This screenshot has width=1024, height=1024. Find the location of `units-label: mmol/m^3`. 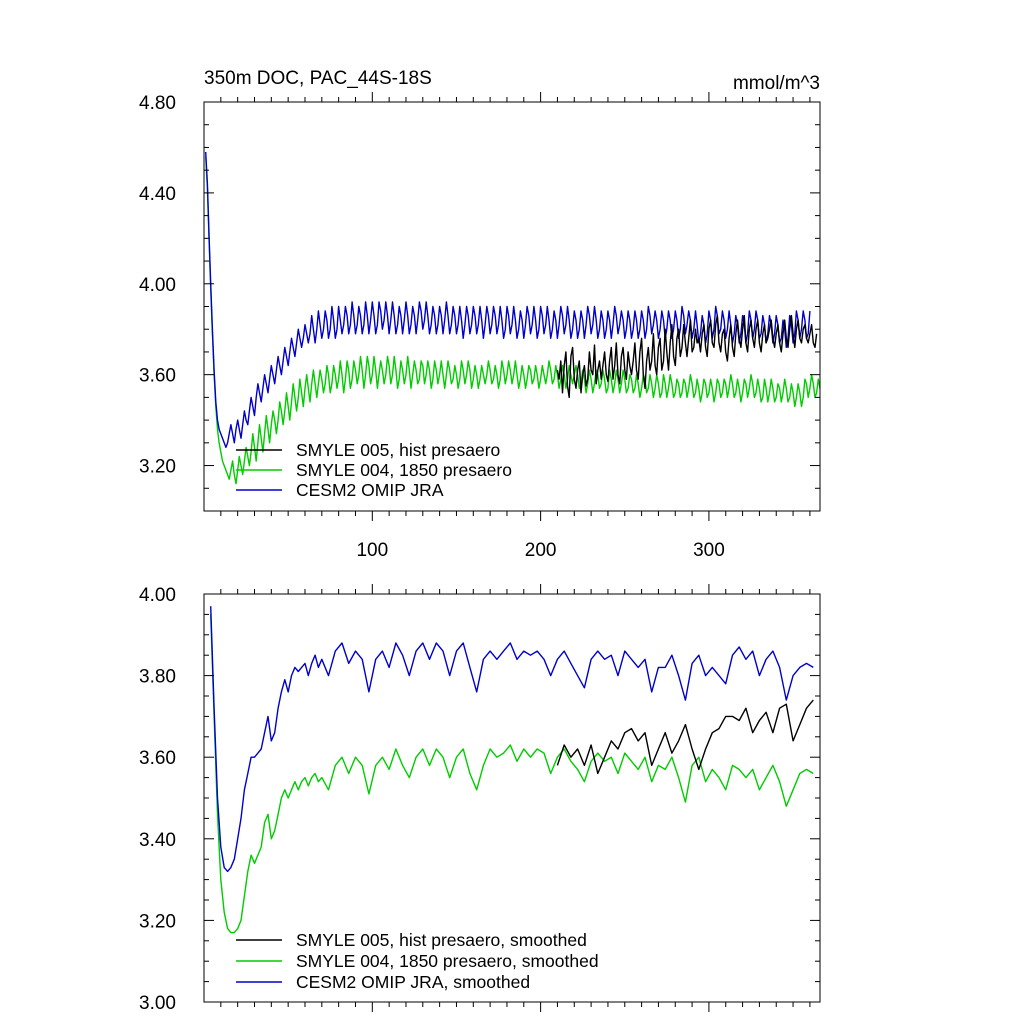

units-label: mmol/m^3 is located at coordinates (776, 83).